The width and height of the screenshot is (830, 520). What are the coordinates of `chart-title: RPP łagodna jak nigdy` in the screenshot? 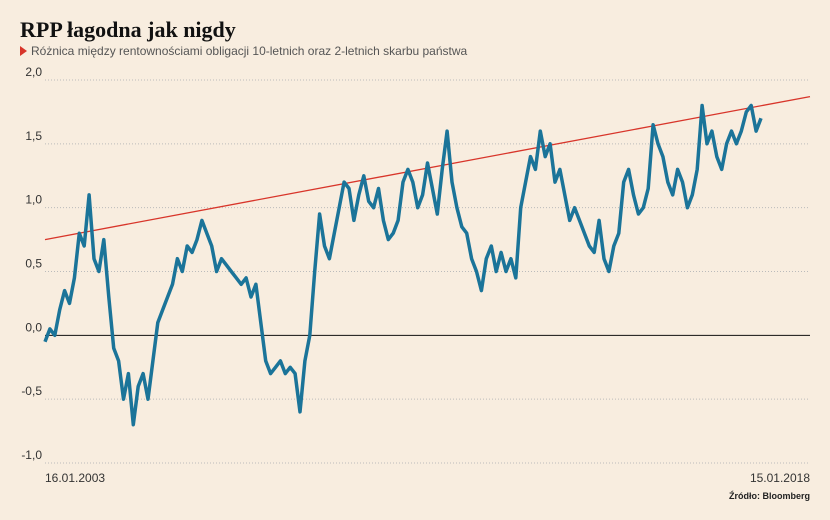 It's located at (128, 29).